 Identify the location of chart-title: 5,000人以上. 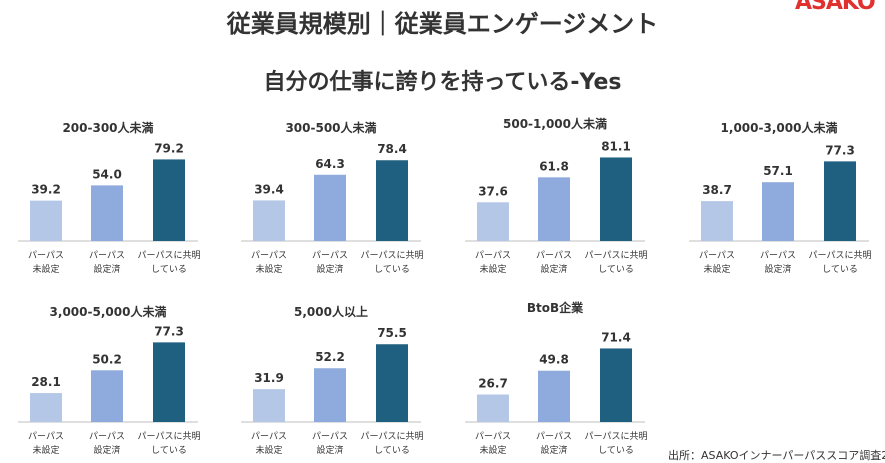
(331, 311).